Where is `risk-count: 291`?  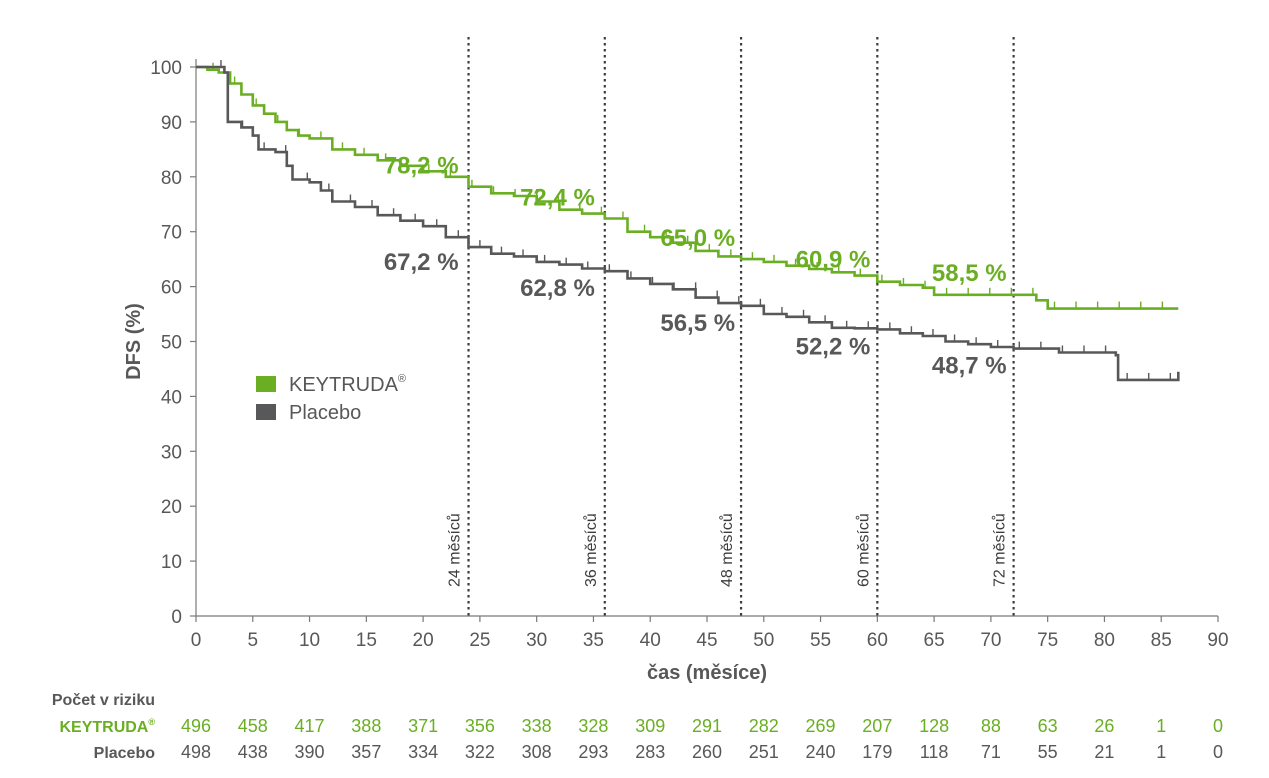 risk-count: 291 is located at coordinates (707, 726).